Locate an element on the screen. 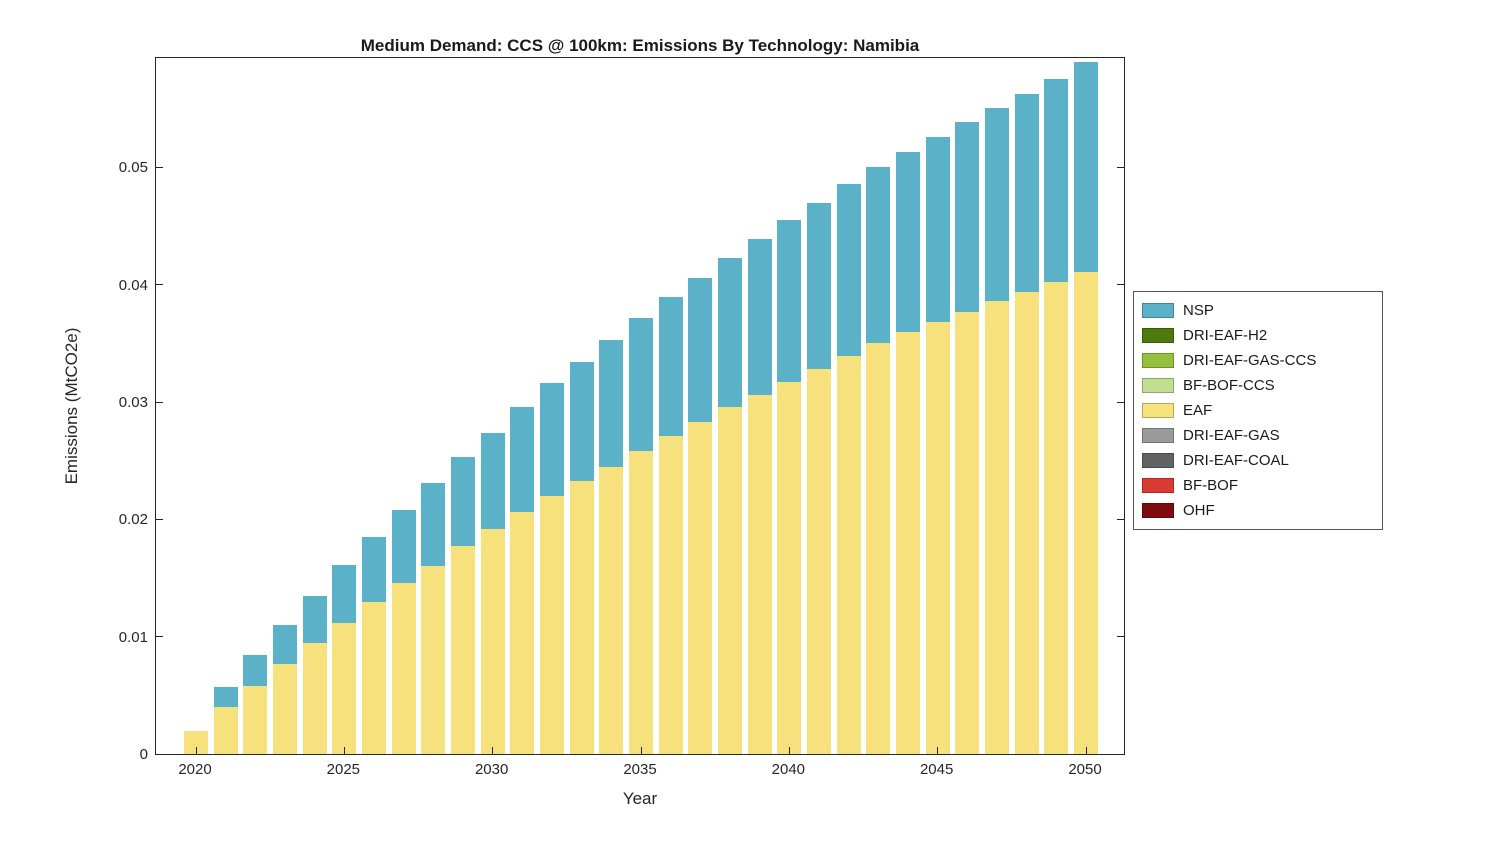 This screenshot has height=844, width=1500. bar-segment-nsp-2030 is located at coordinates (492, 480).